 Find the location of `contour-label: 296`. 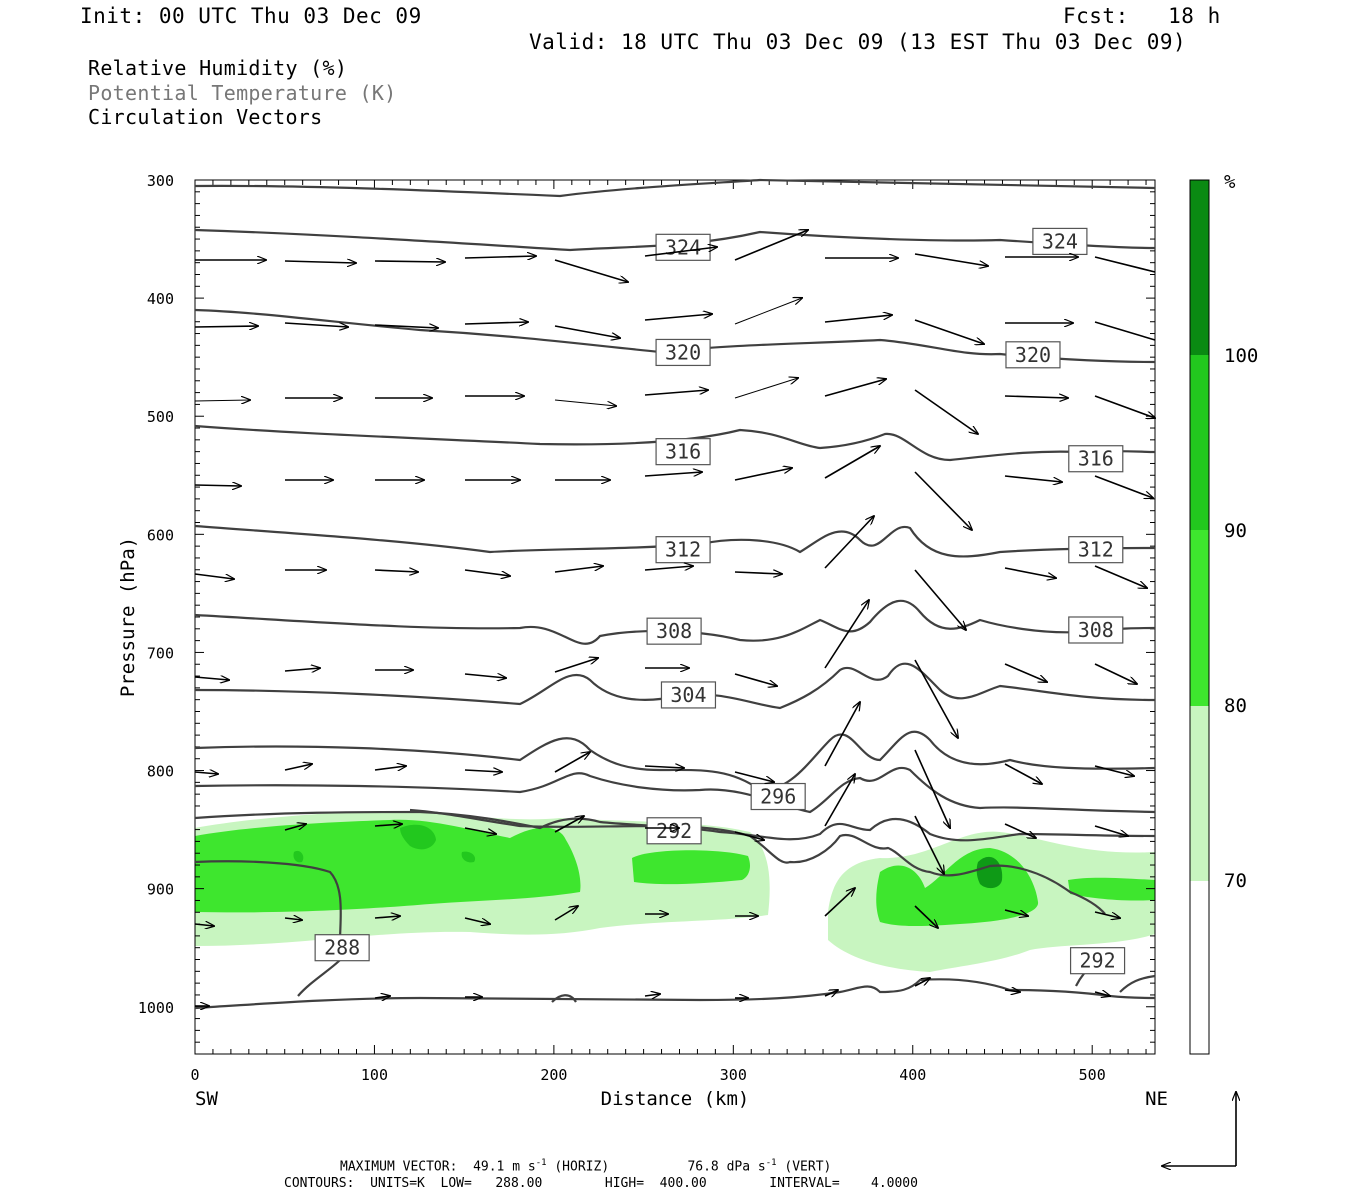

contour-label: 296 is located at coordinates (778, 796).